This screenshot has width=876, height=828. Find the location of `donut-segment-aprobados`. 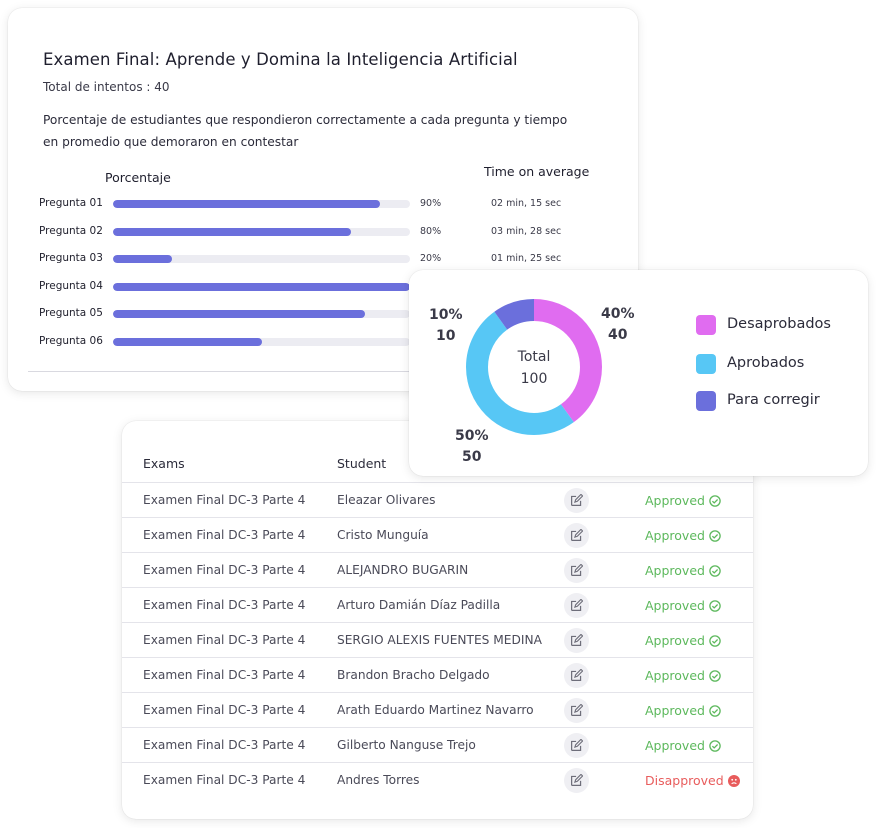

donut-segment-aprobados is located at coordinates (534, 367).